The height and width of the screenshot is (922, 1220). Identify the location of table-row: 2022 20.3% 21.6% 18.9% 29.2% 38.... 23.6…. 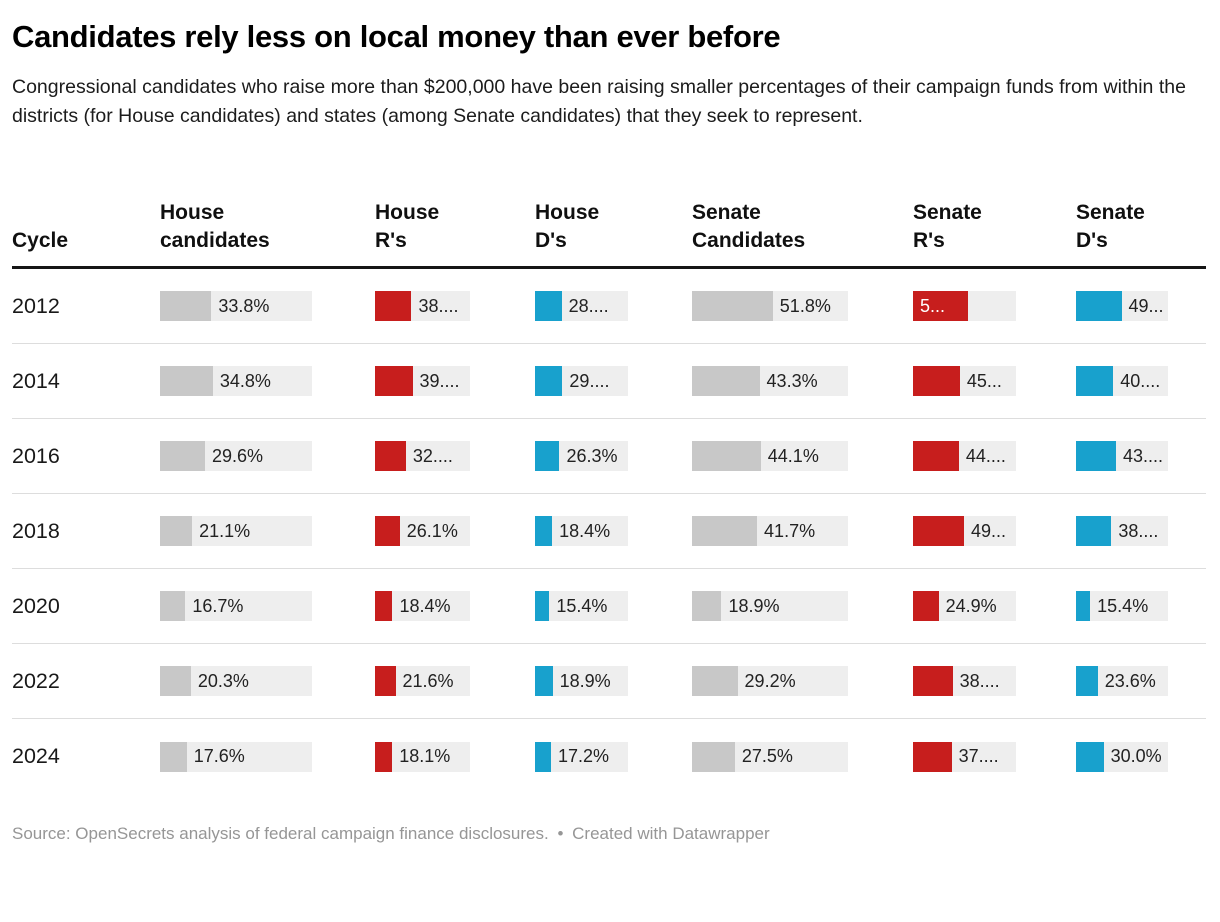
(609, 682).